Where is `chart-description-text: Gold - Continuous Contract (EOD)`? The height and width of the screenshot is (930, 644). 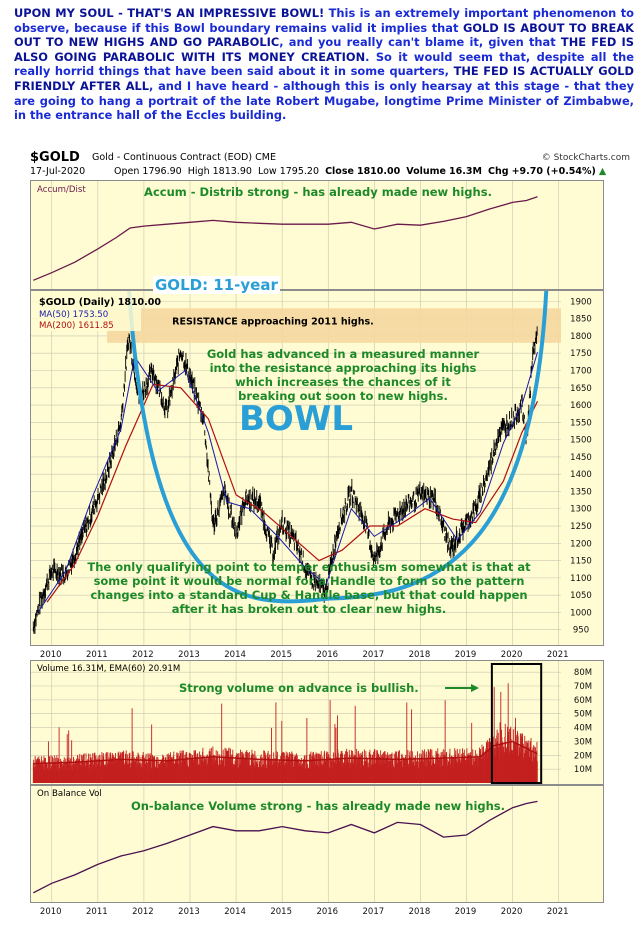 chart-description-text: Gold - Continuous Contract (EOD) is located at coordinates (172, 157).